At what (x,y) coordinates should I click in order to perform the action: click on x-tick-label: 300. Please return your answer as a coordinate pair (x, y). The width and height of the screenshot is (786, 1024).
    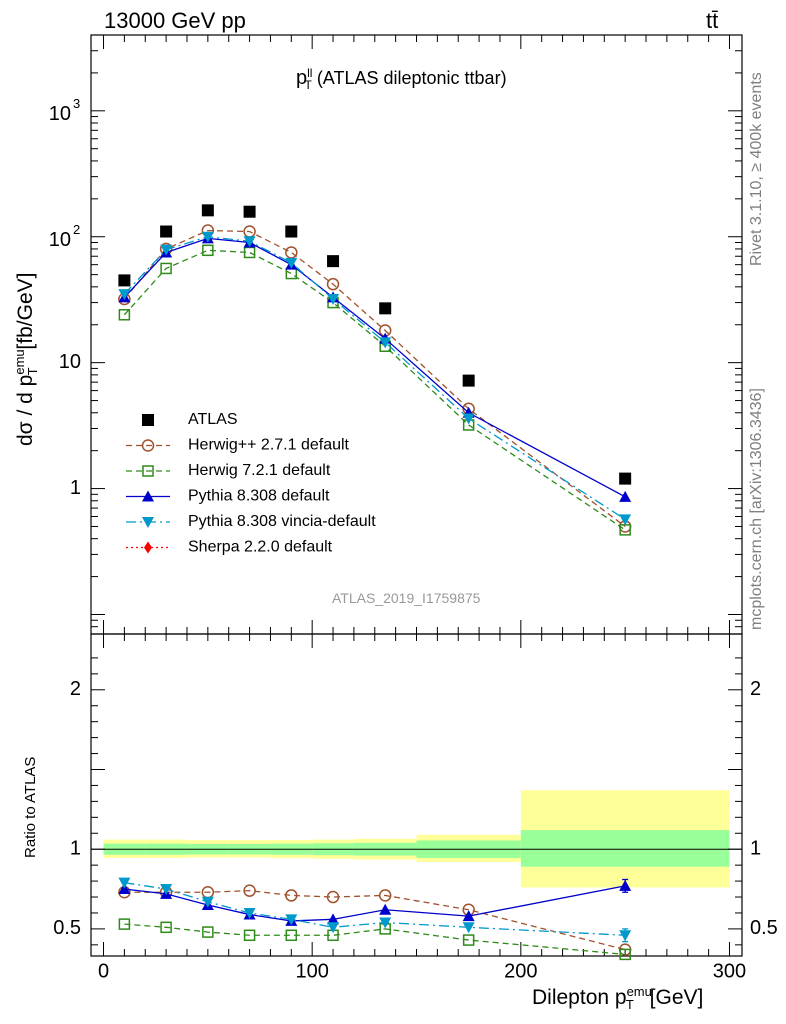
    Looking at the image, I should click on (729, 971).